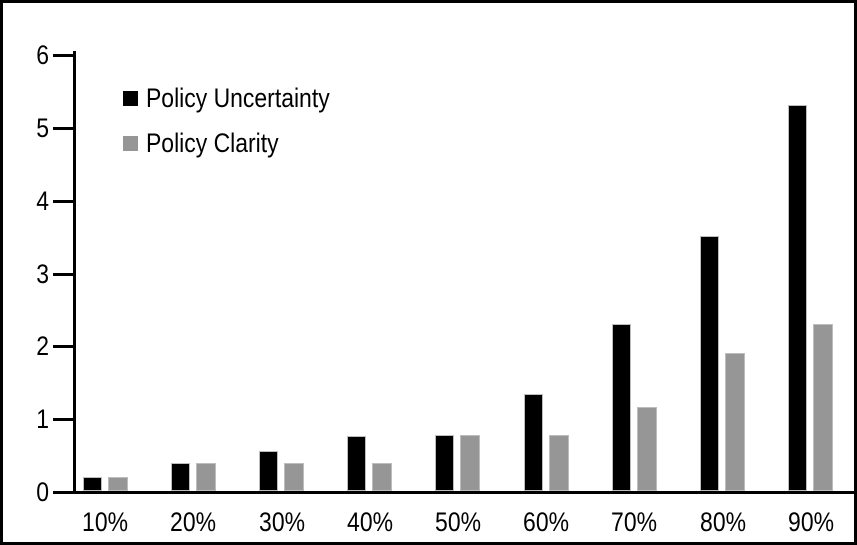  I want to click on y-tick-label-3: 3, so click(42, 274).